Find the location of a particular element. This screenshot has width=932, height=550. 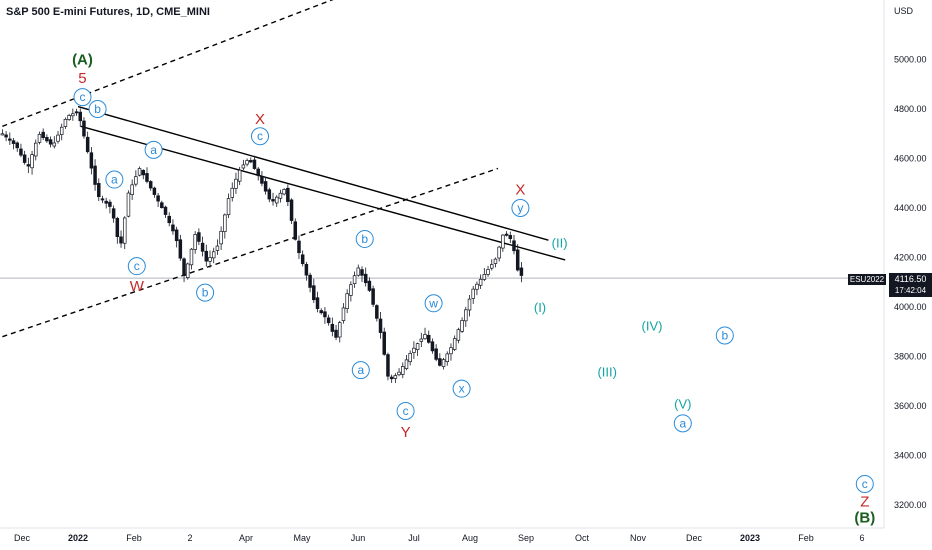

wave-label-Z: Z is located at coordinates (864, 501).